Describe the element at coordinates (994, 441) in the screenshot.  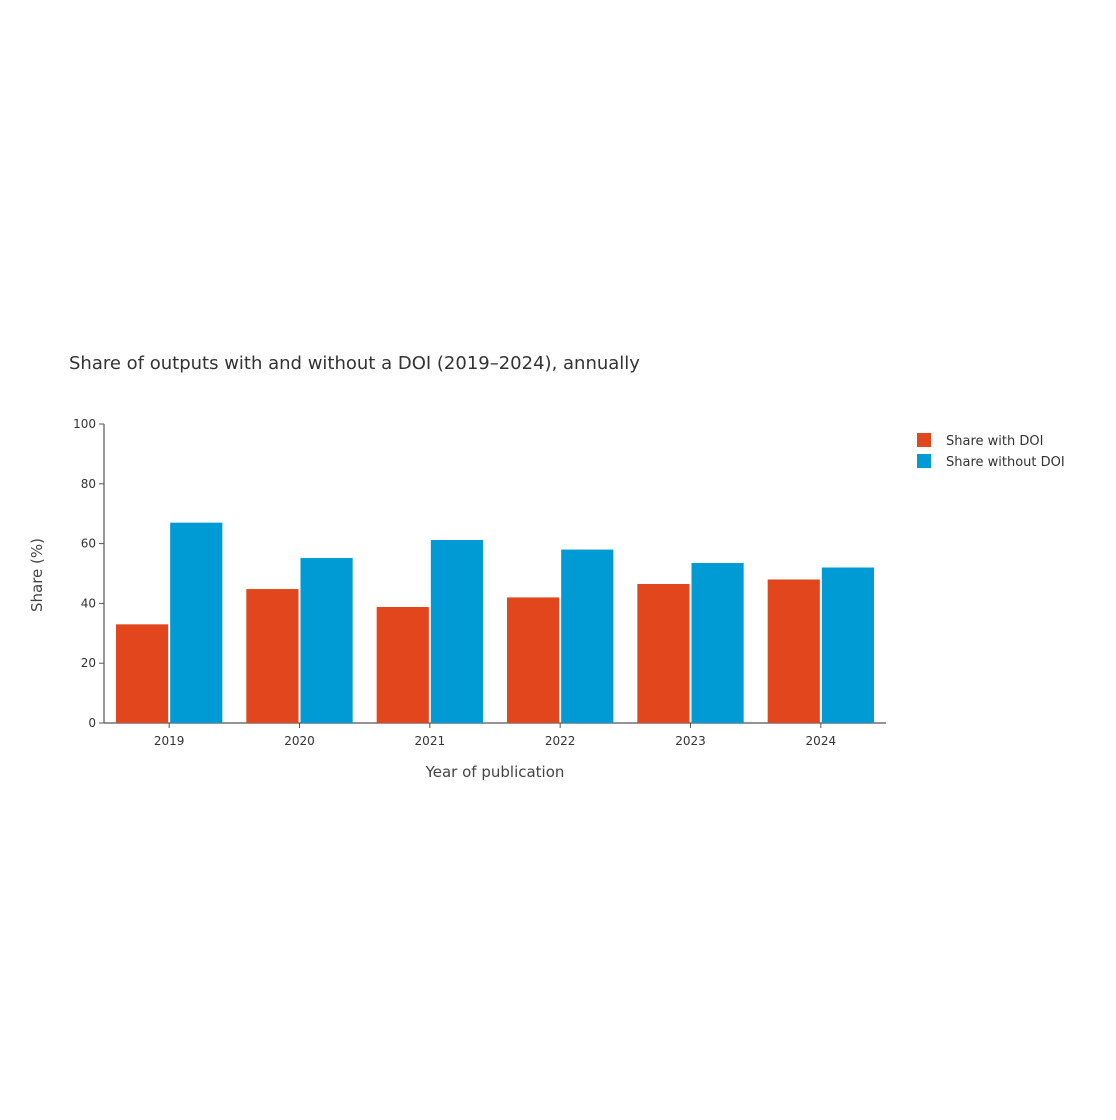
I see `legend-label: Share with DOI` at that location.